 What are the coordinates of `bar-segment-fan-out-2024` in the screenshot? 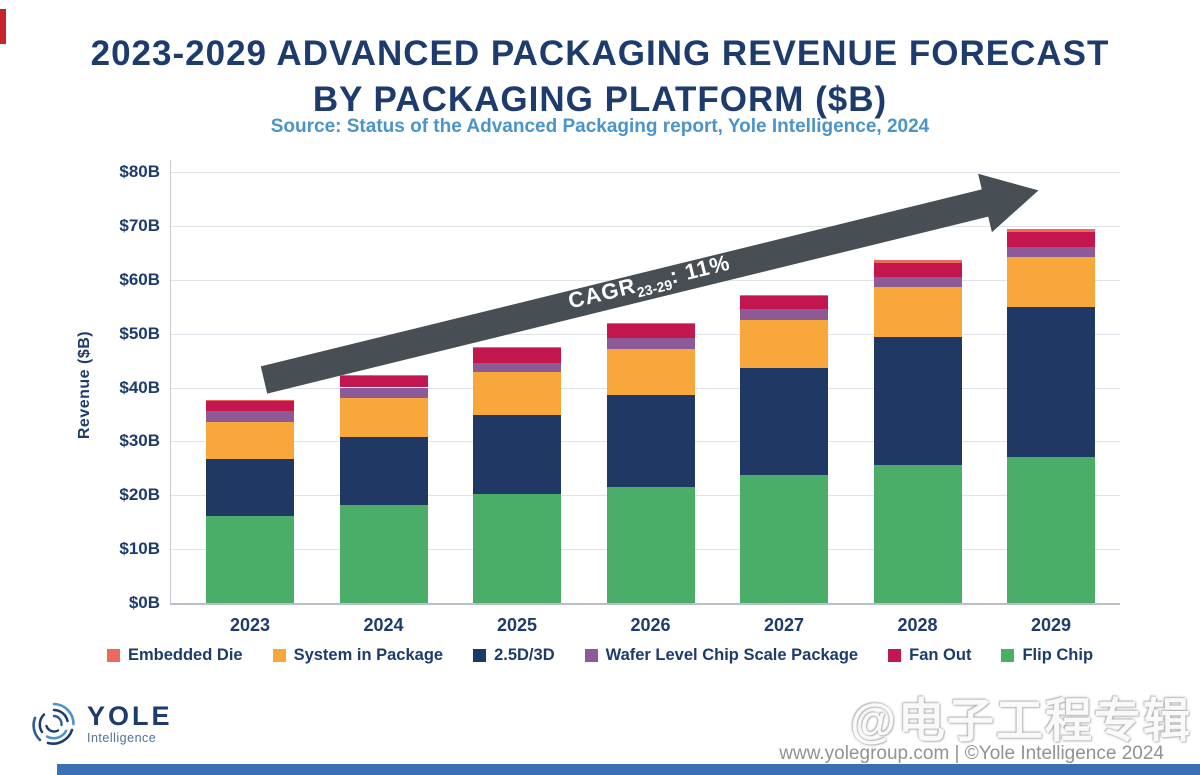 It's located at (383, 381).